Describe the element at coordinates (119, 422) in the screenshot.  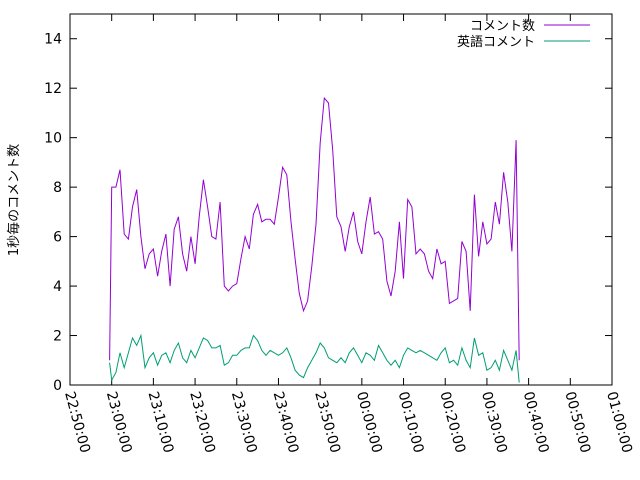
I see `x-tick-label: 23:00:00` at that location.